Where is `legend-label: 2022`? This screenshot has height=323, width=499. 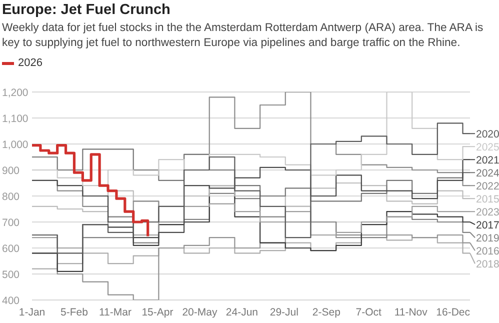 legend-label: 2022 is located at coordinates (487, 186).